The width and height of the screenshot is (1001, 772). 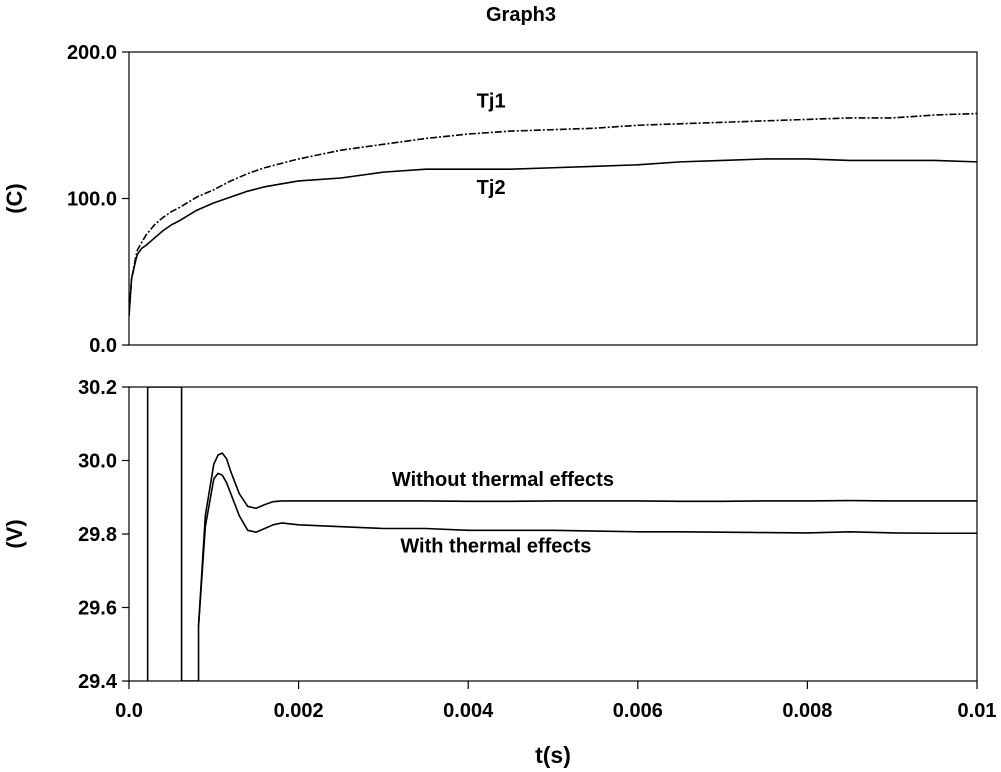 What do you see at coordinates (97, 609) in the screenshot?
I see `bottom-y-tick-label: 29.6` at bounding box center [97, 609].